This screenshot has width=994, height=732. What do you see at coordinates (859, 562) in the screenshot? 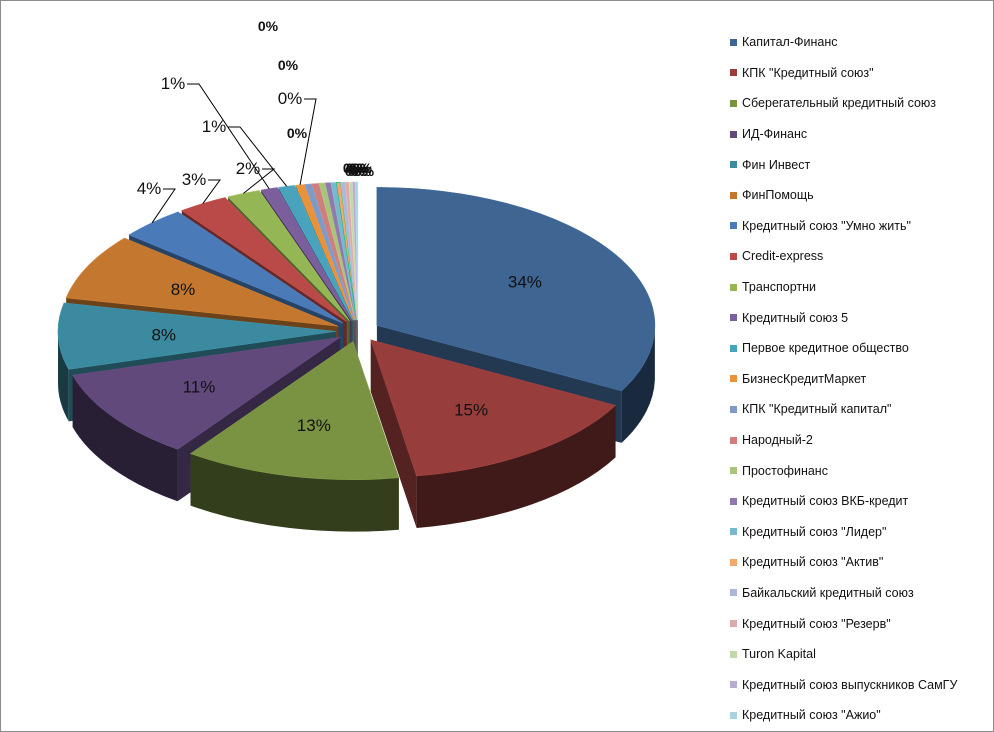
I see `legend-item: Кредитный союз "Актив"` at bounding box center [859, 562].